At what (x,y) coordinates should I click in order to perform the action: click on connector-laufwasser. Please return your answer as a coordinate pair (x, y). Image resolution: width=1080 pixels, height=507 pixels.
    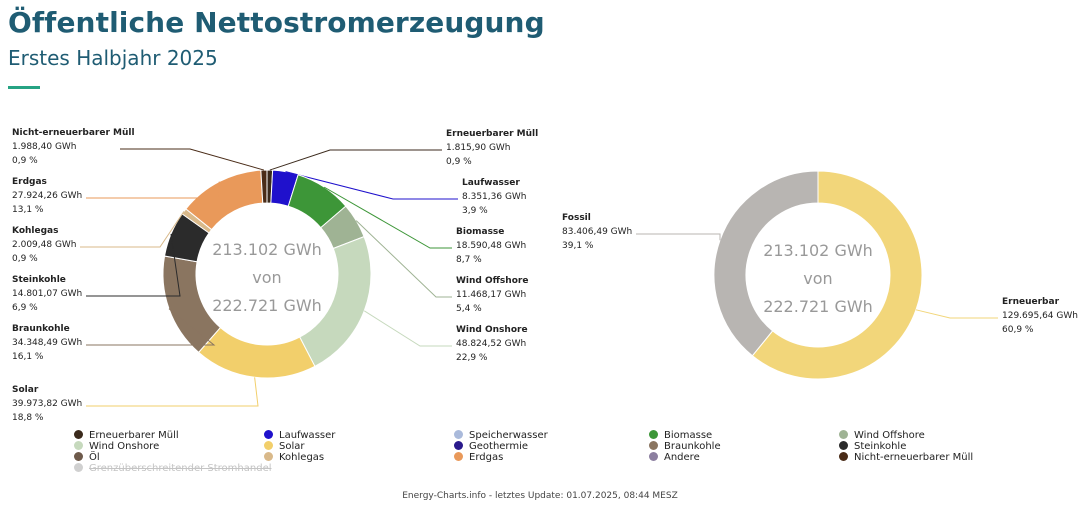
    Looking at the image, I should click on (371, 185).